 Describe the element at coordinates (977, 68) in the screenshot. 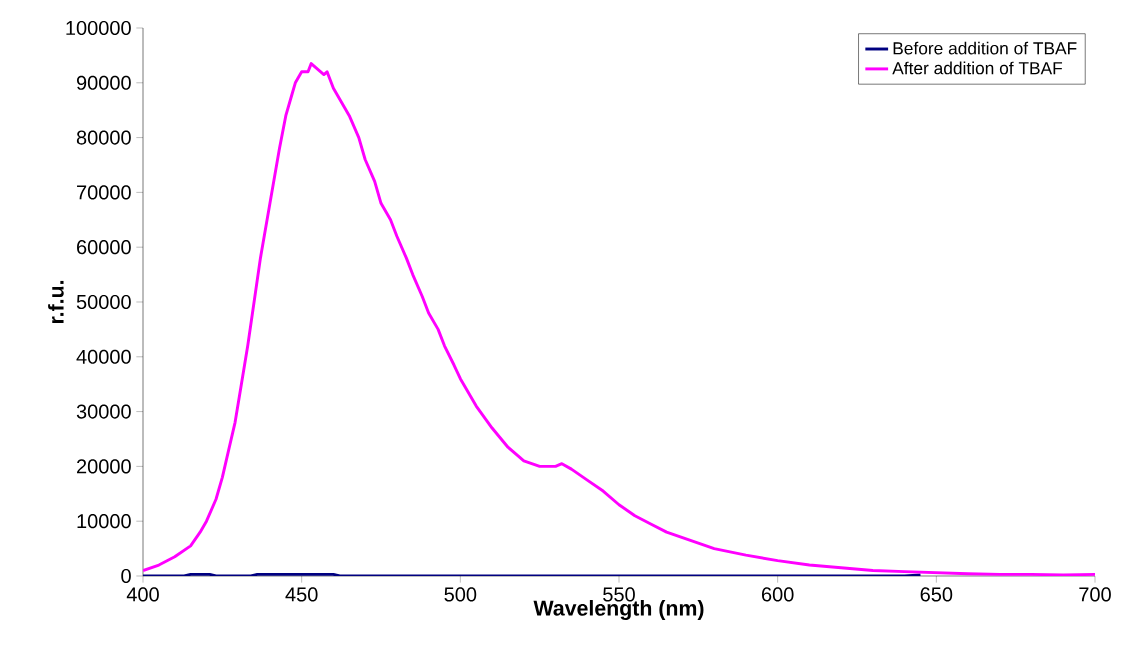

I see `legend-label: After addition of TBAF` at that location.